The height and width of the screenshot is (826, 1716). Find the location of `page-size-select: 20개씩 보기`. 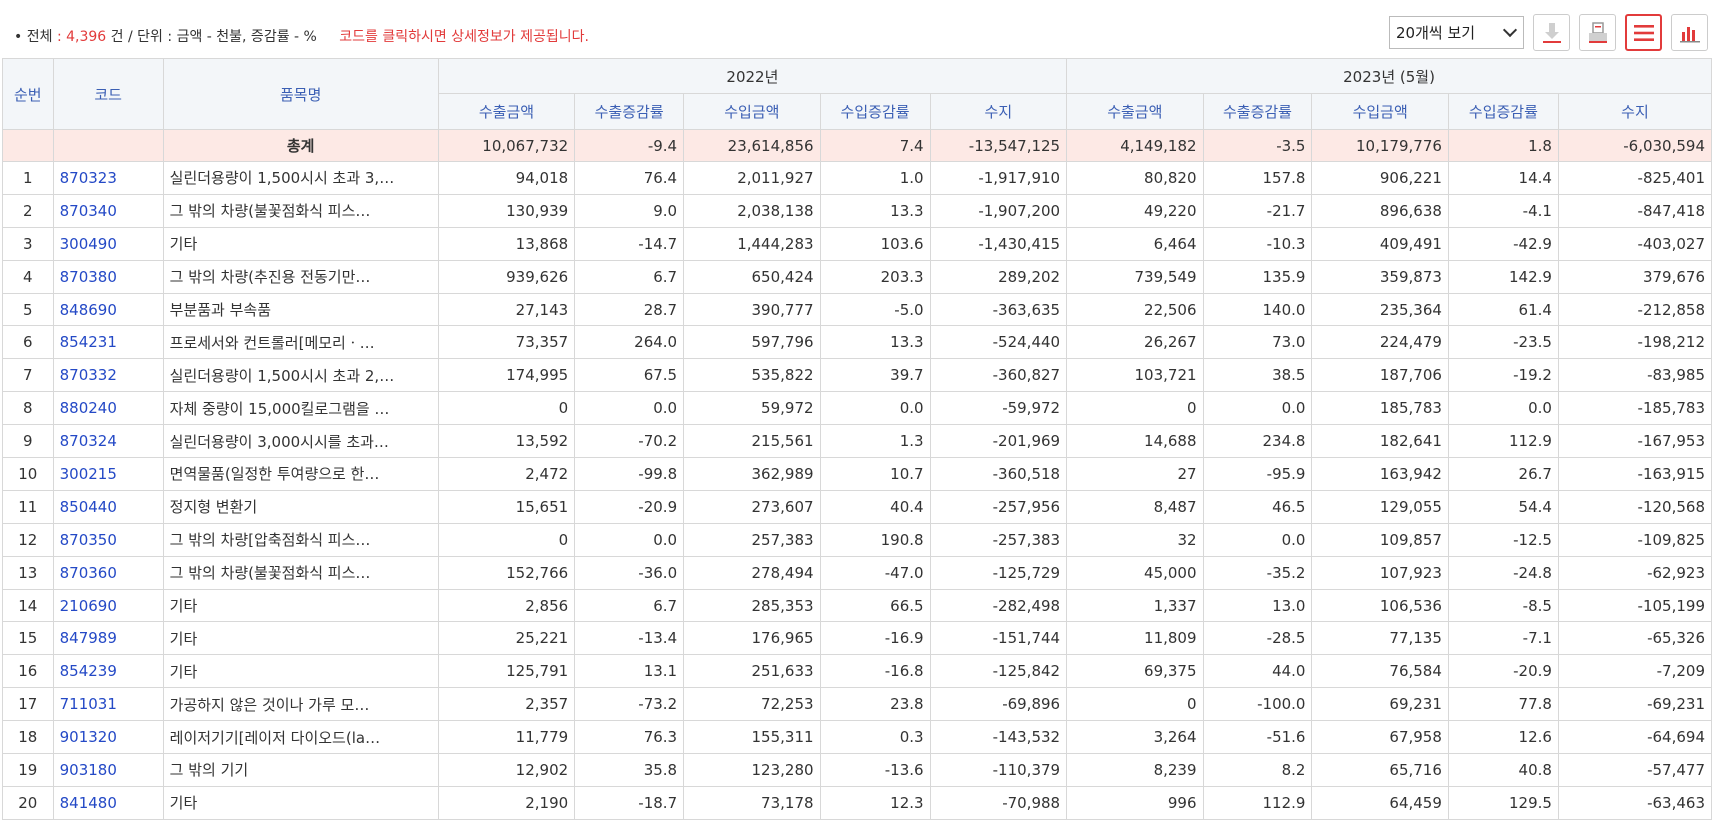

page-size-select: 20개씩 보기 is located at coordinates (1456, 32).